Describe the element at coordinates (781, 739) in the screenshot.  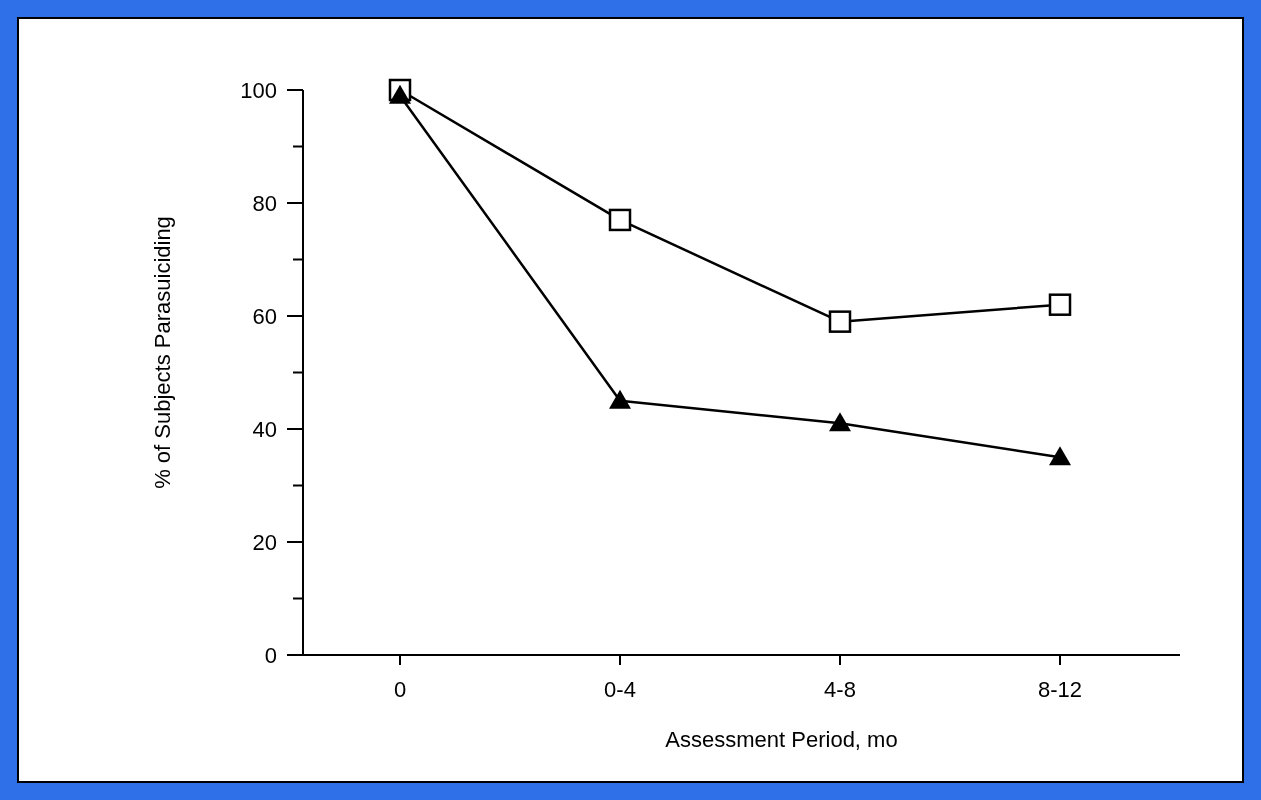
I see `x-axis-title: Assessment Period, mo` at that location.